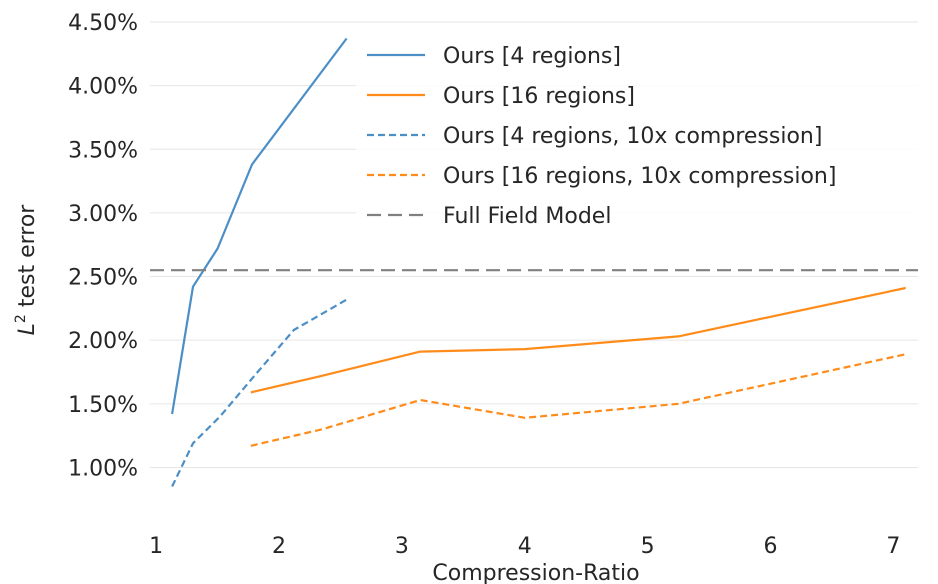 This screenshot has height=584, width=938. Describe the element at coordinates (103, 87) in the screenshot. I see `y-tick-label: 4.00%` at that location.